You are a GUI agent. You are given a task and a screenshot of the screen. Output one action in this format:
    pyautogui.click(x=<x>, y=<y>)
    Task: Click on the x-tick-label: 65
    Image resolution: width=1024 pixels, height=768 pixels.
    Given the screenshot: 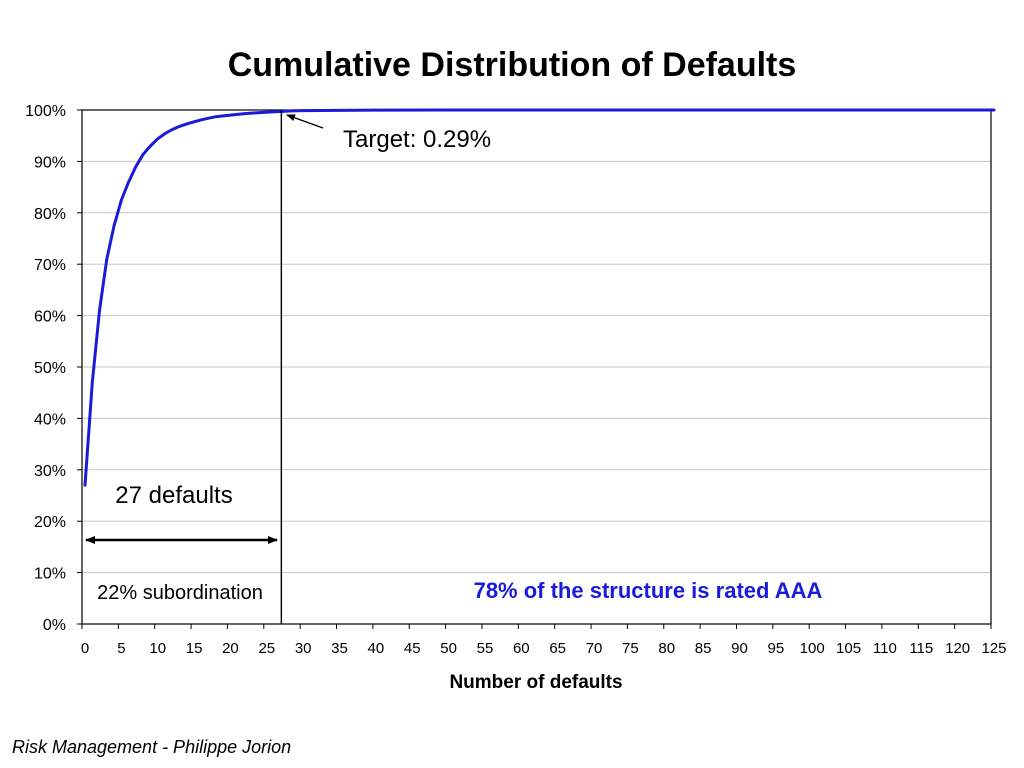 What is the action you would take?
    pyautogui.click(x=557, y=648)
    